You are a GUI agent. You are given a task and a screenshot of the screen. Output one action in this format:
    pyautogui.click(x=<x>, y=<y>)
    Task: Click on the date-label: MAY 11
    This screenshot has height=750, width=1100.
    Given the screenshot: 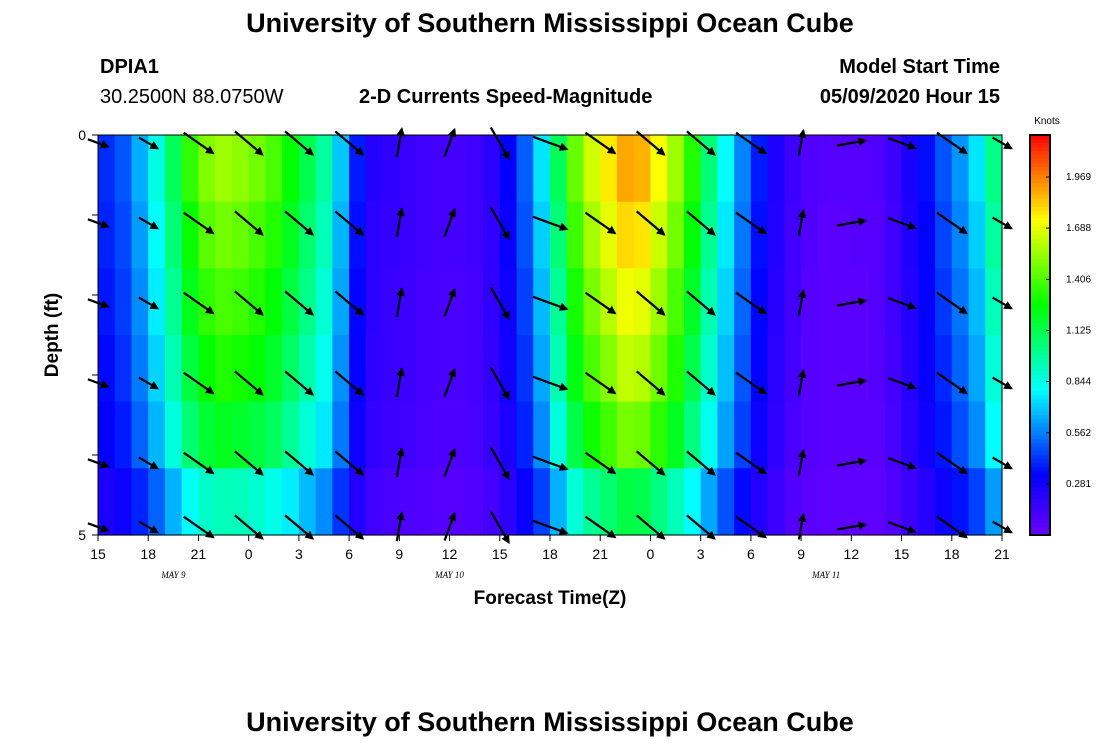 What is the action you would take?
    pyautogui.click(x=825, y=575)
    